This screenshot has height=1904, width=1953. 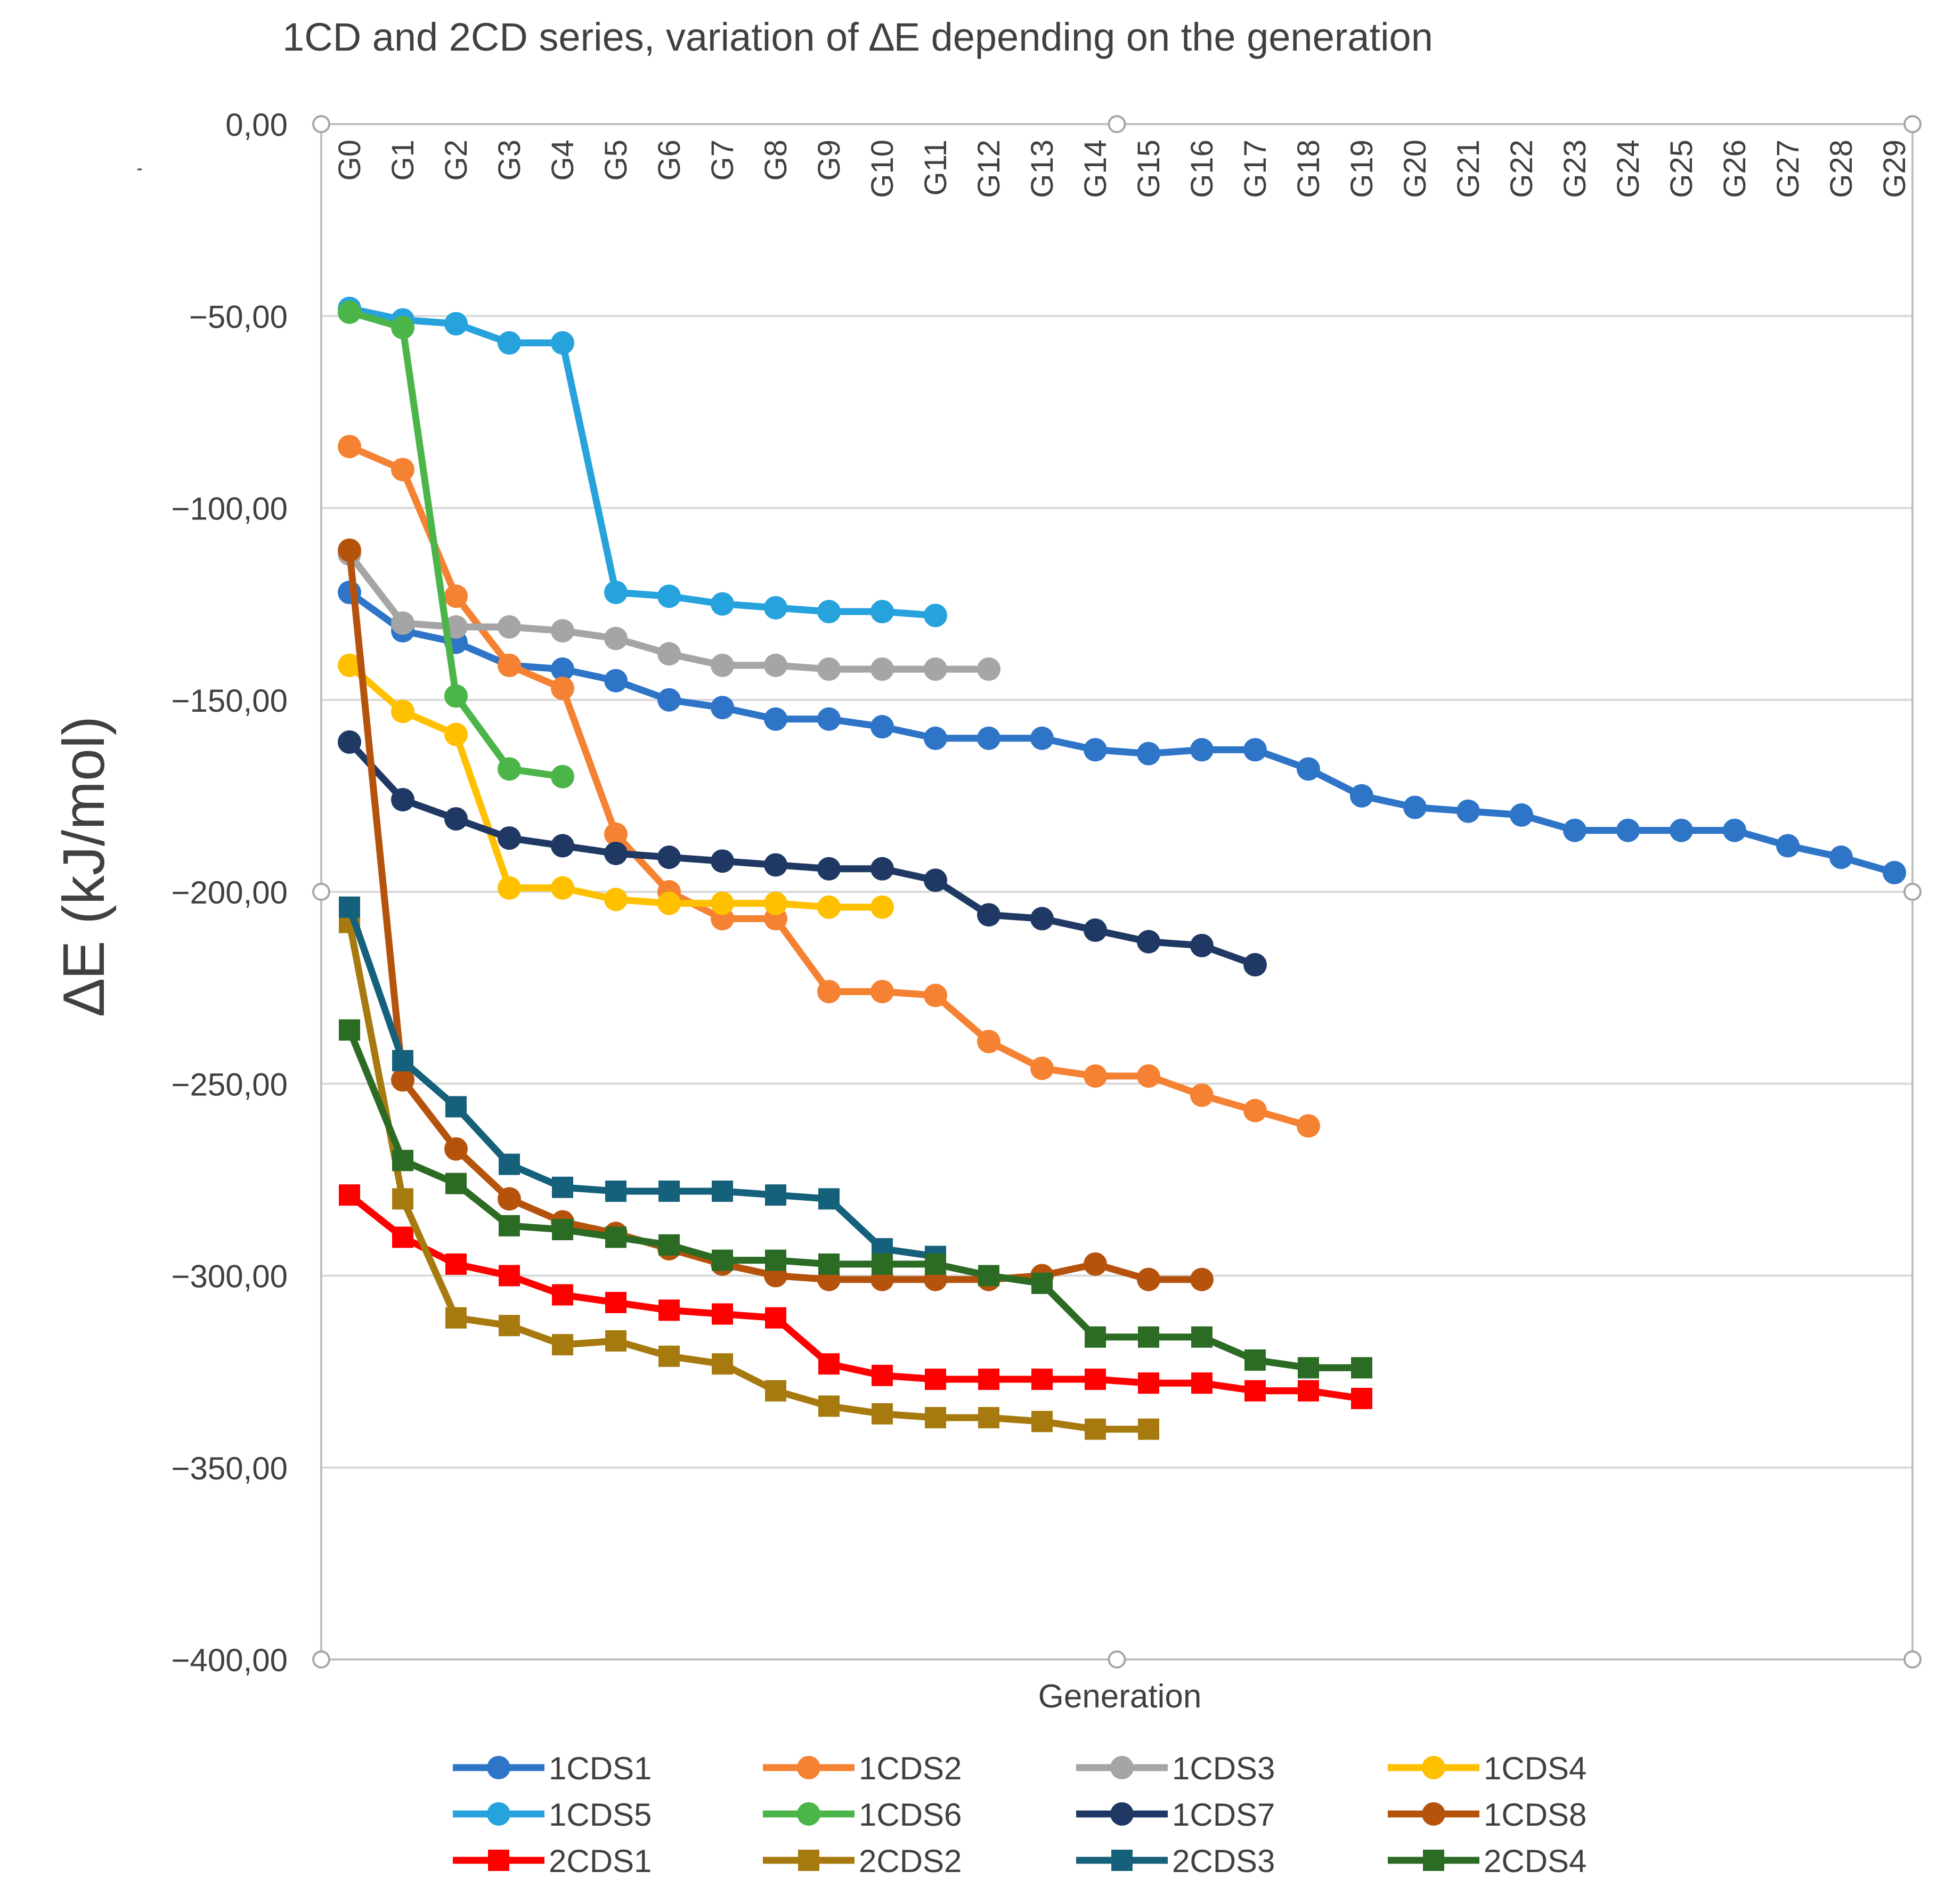 I want to click on x-tick-label: G14, so click(x=1096, y=169).